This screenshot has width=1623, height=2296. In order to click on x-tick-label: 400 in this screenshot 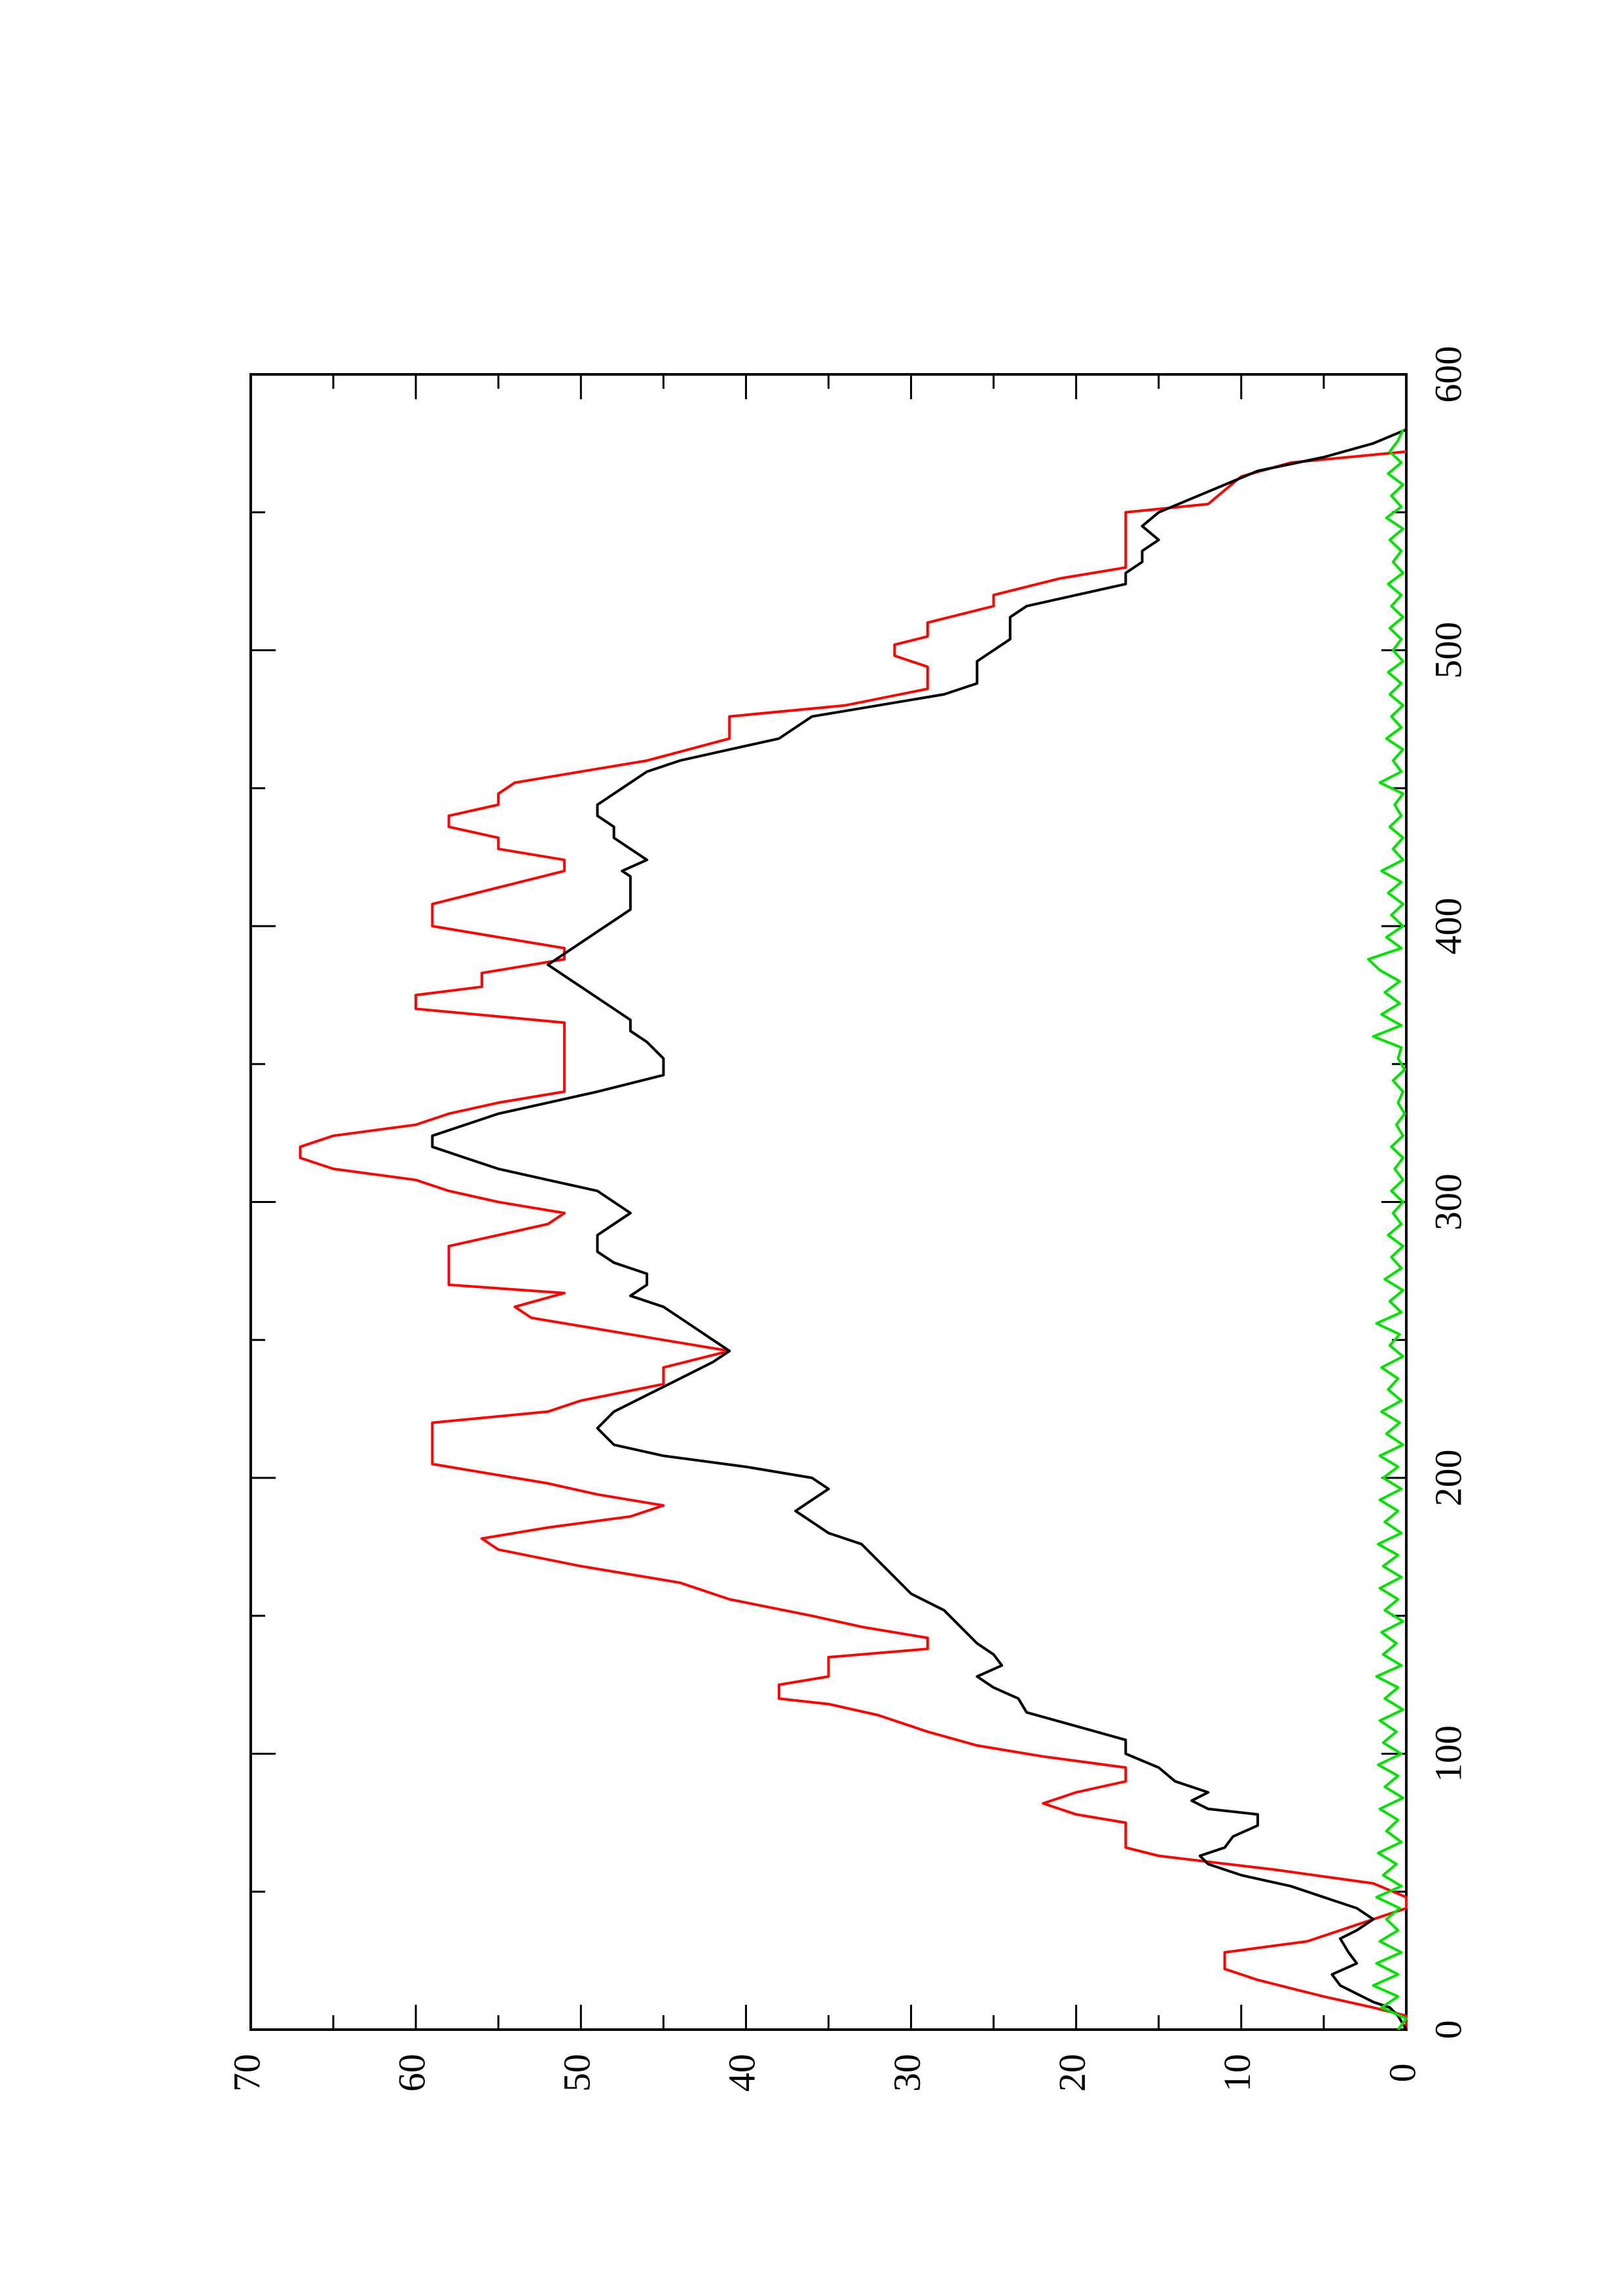, I will do `click(1448, 926)`.